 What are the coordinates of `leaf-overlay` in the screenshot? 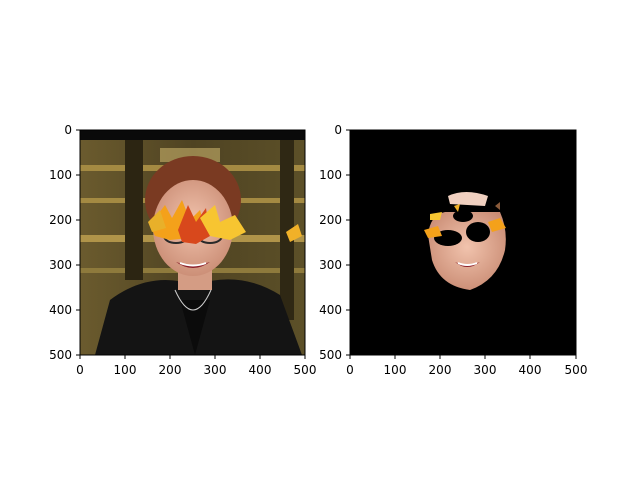 It's located at (225, 222).